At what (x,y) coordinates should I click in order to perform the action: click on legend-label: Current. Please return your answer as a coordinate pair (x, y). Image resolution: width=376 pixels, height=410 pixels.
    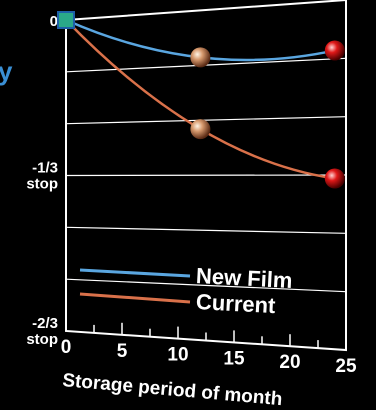
    Looking at the image, I should click on (235, 303).